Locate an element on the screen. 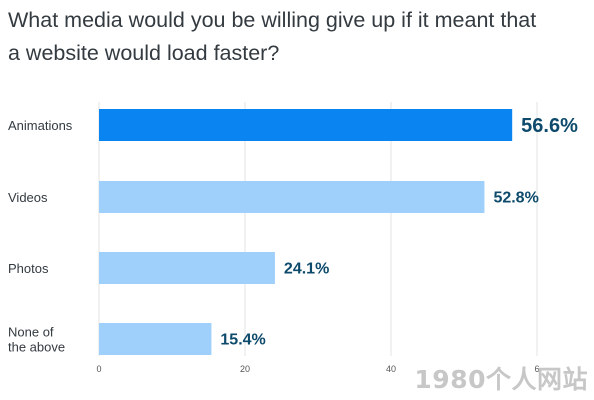 This screenshot has width=594, height=400. category-label-3: None of the above is located at coordinates (36, 340).